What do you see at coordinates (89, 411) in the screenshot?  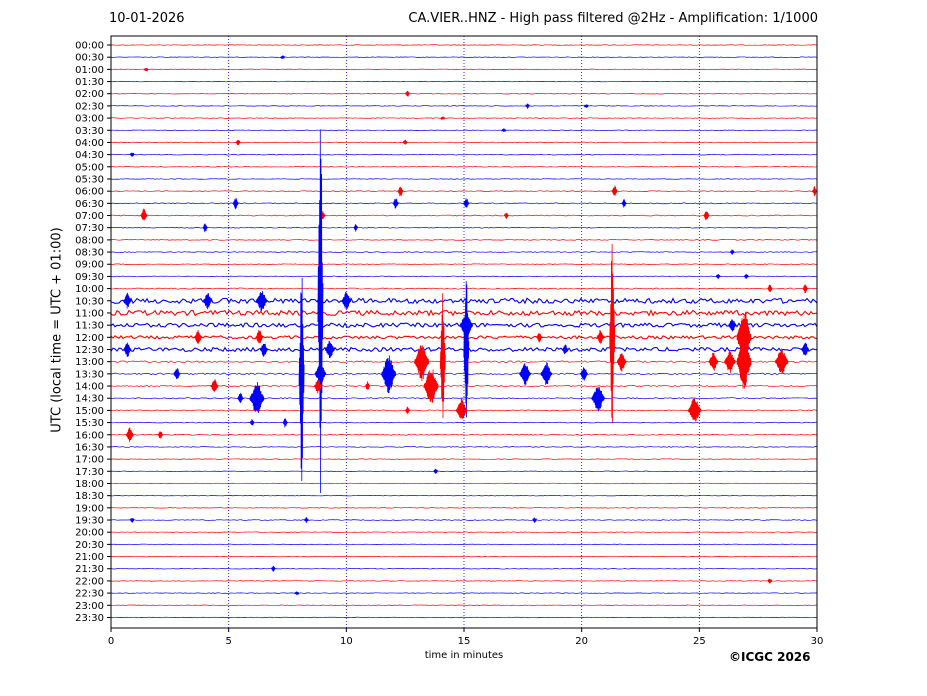 I see `y-tick-label: 15:00` at bounding box center [89, 411].